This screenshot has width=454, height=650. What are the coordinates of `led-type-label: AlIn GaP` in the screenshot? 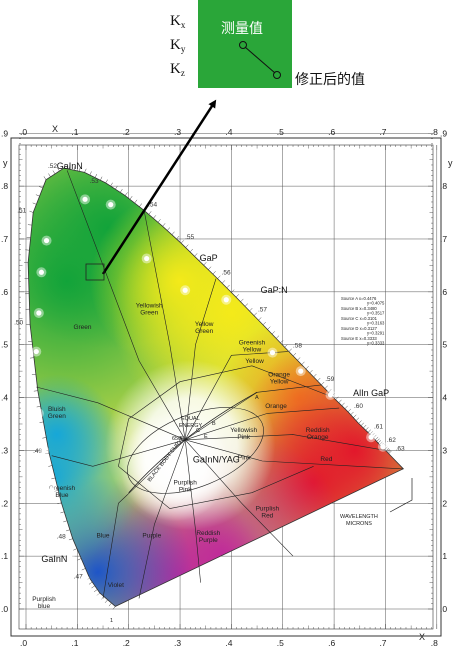 It's located at (371, 393).